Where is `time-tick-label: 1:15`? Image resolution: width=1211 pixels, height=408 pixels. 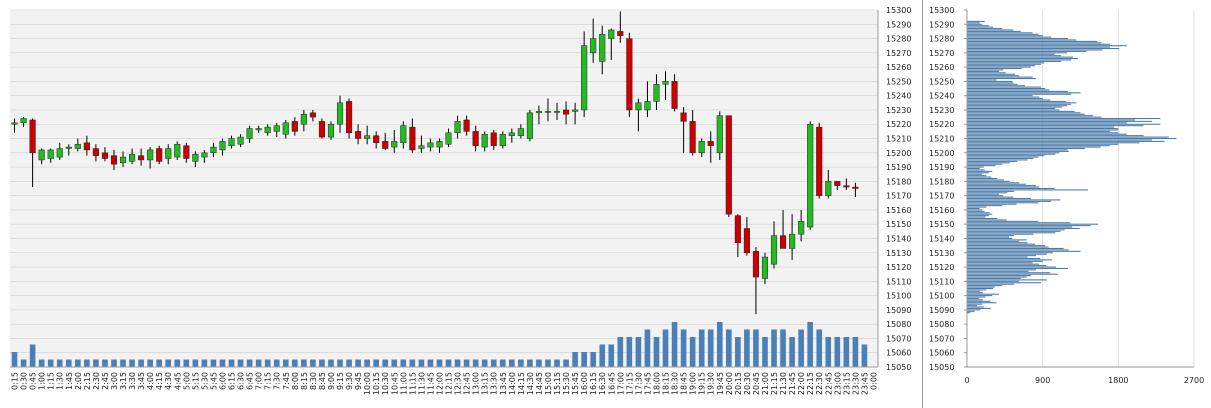 time-tick-label: 1:15 is located at coordinates (51, 381).